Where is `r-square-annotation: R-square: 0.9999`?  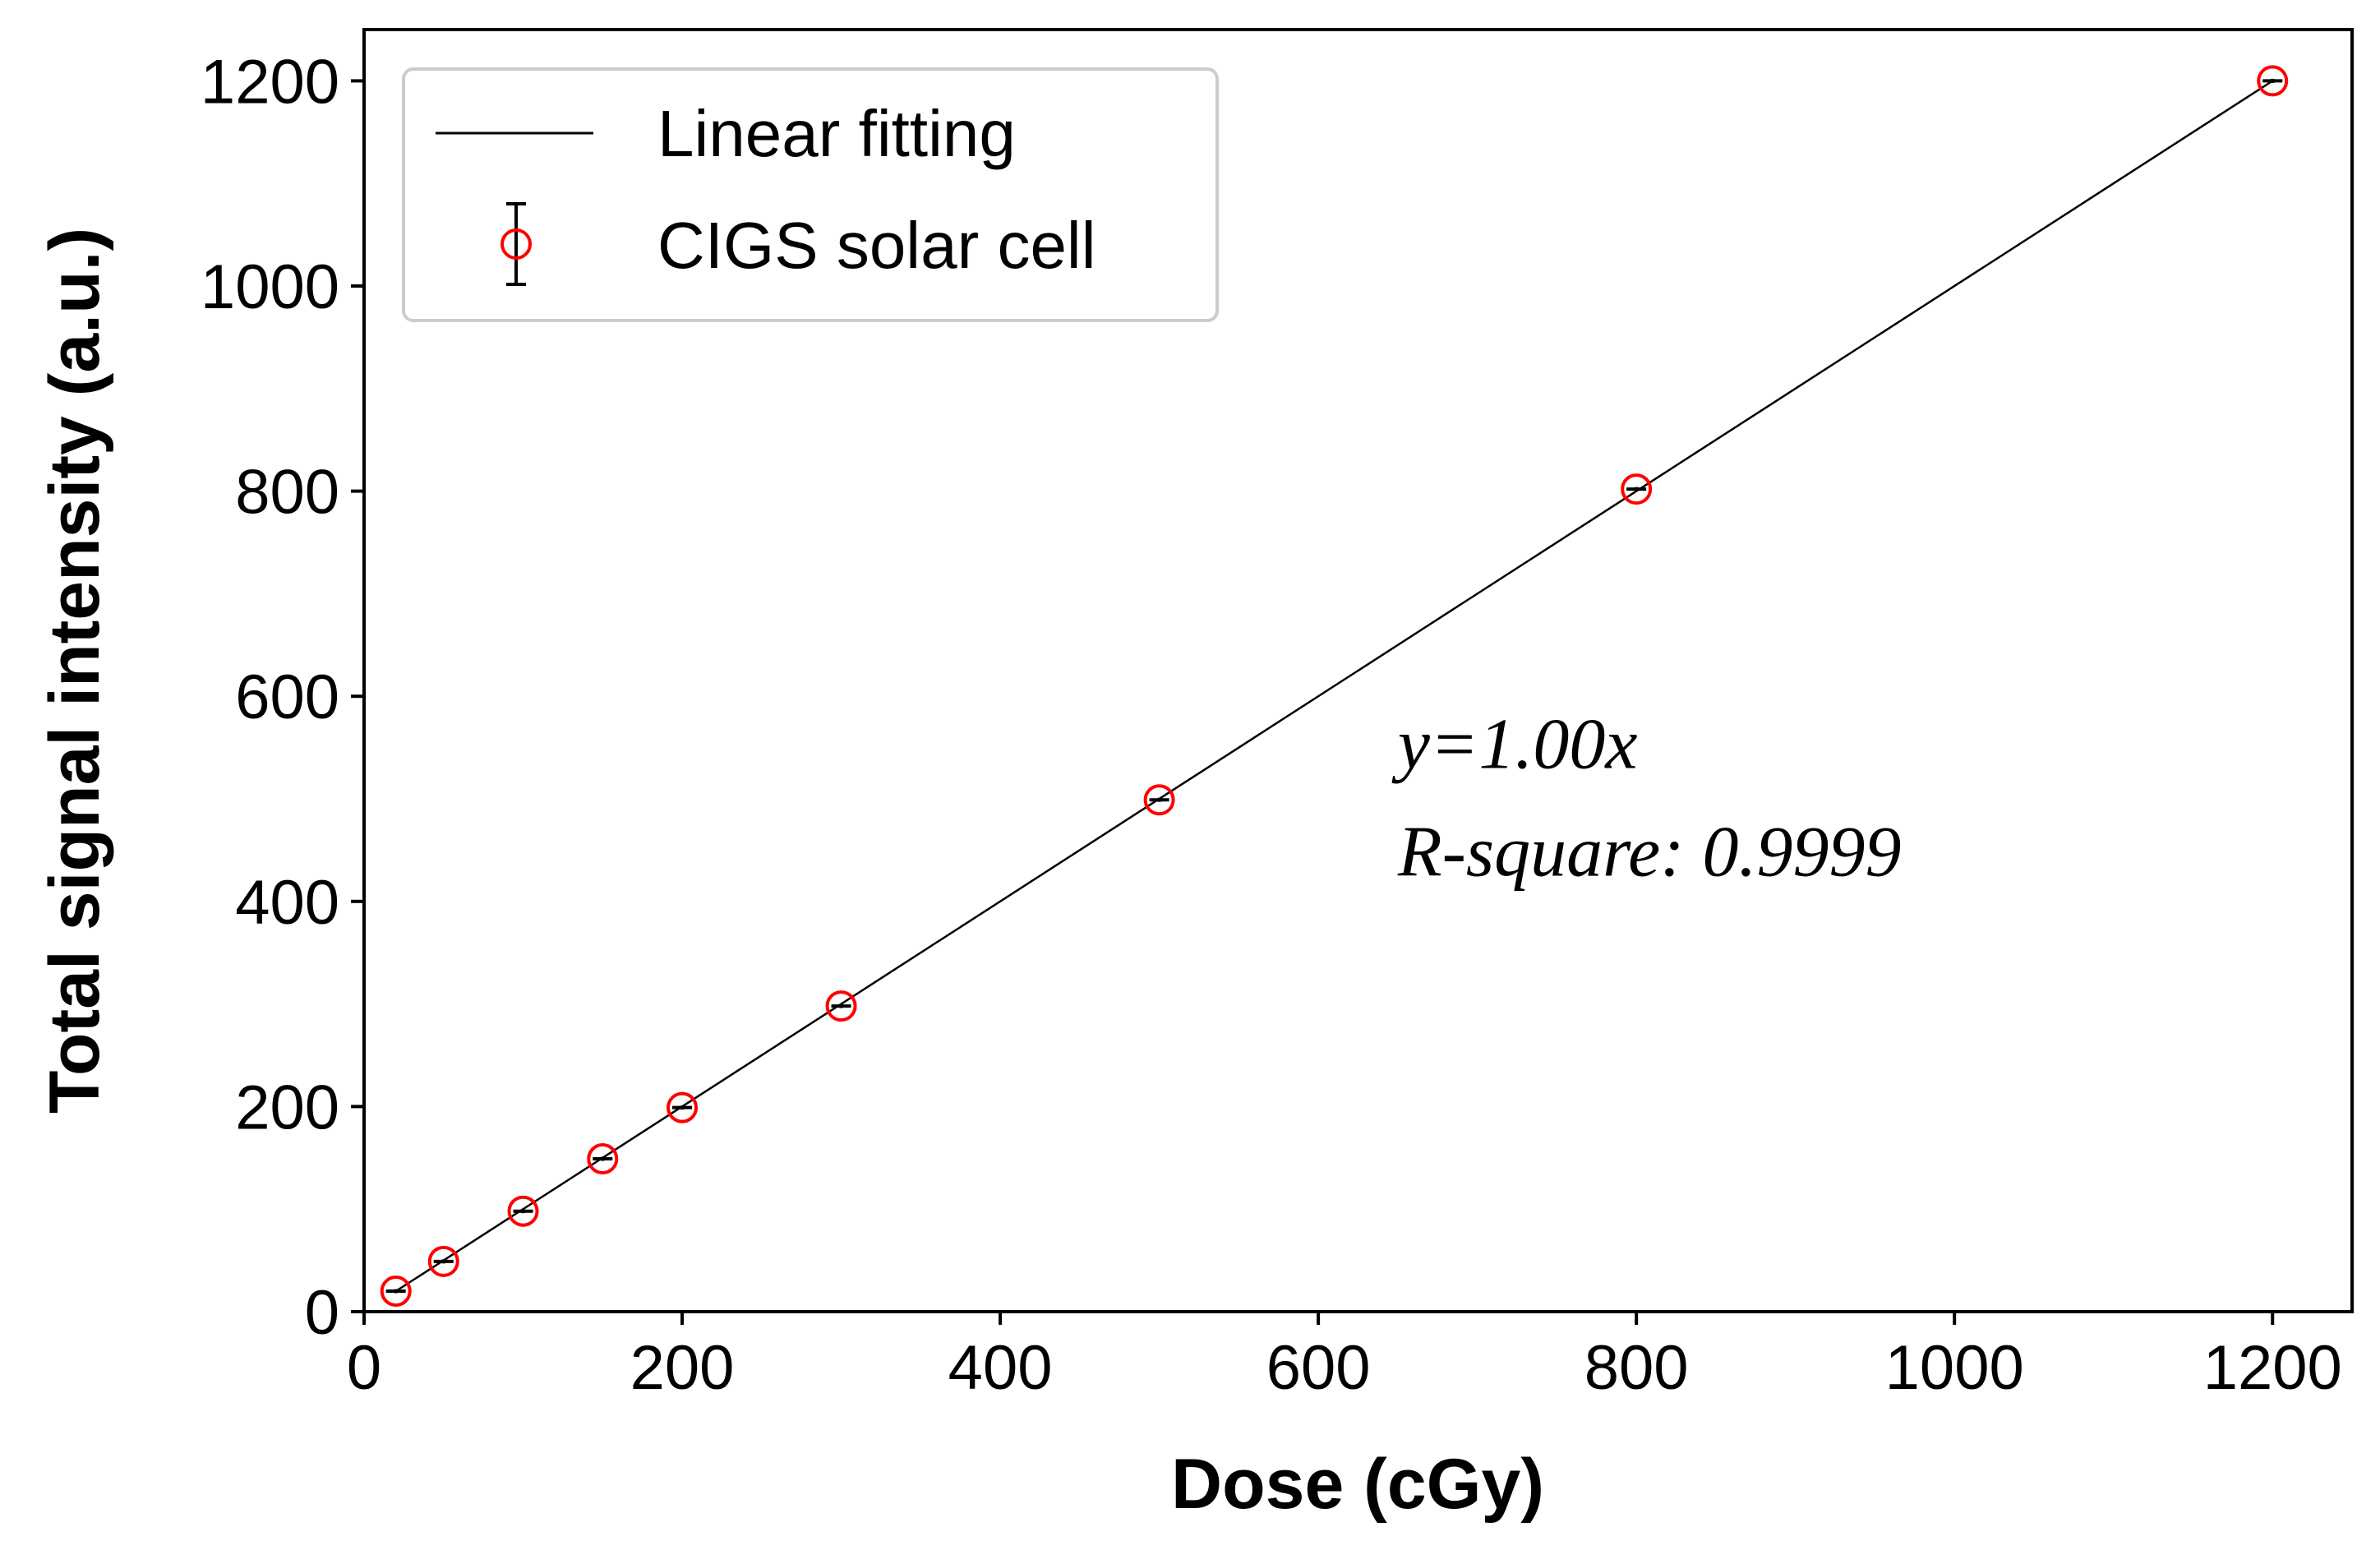
r-square-annotation: R-square: 0.9999 is located at coordinates (1649, 853).